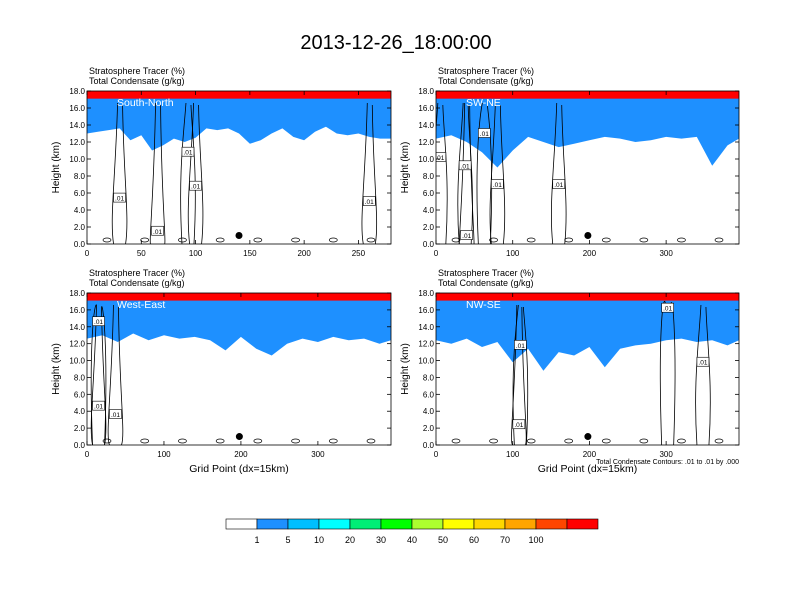 The image size is (792, 612). What do you see at coordinates (80, 210) in the screenshot?
I see `y-tick-label: 4.0` at bounding box center [80, 210].